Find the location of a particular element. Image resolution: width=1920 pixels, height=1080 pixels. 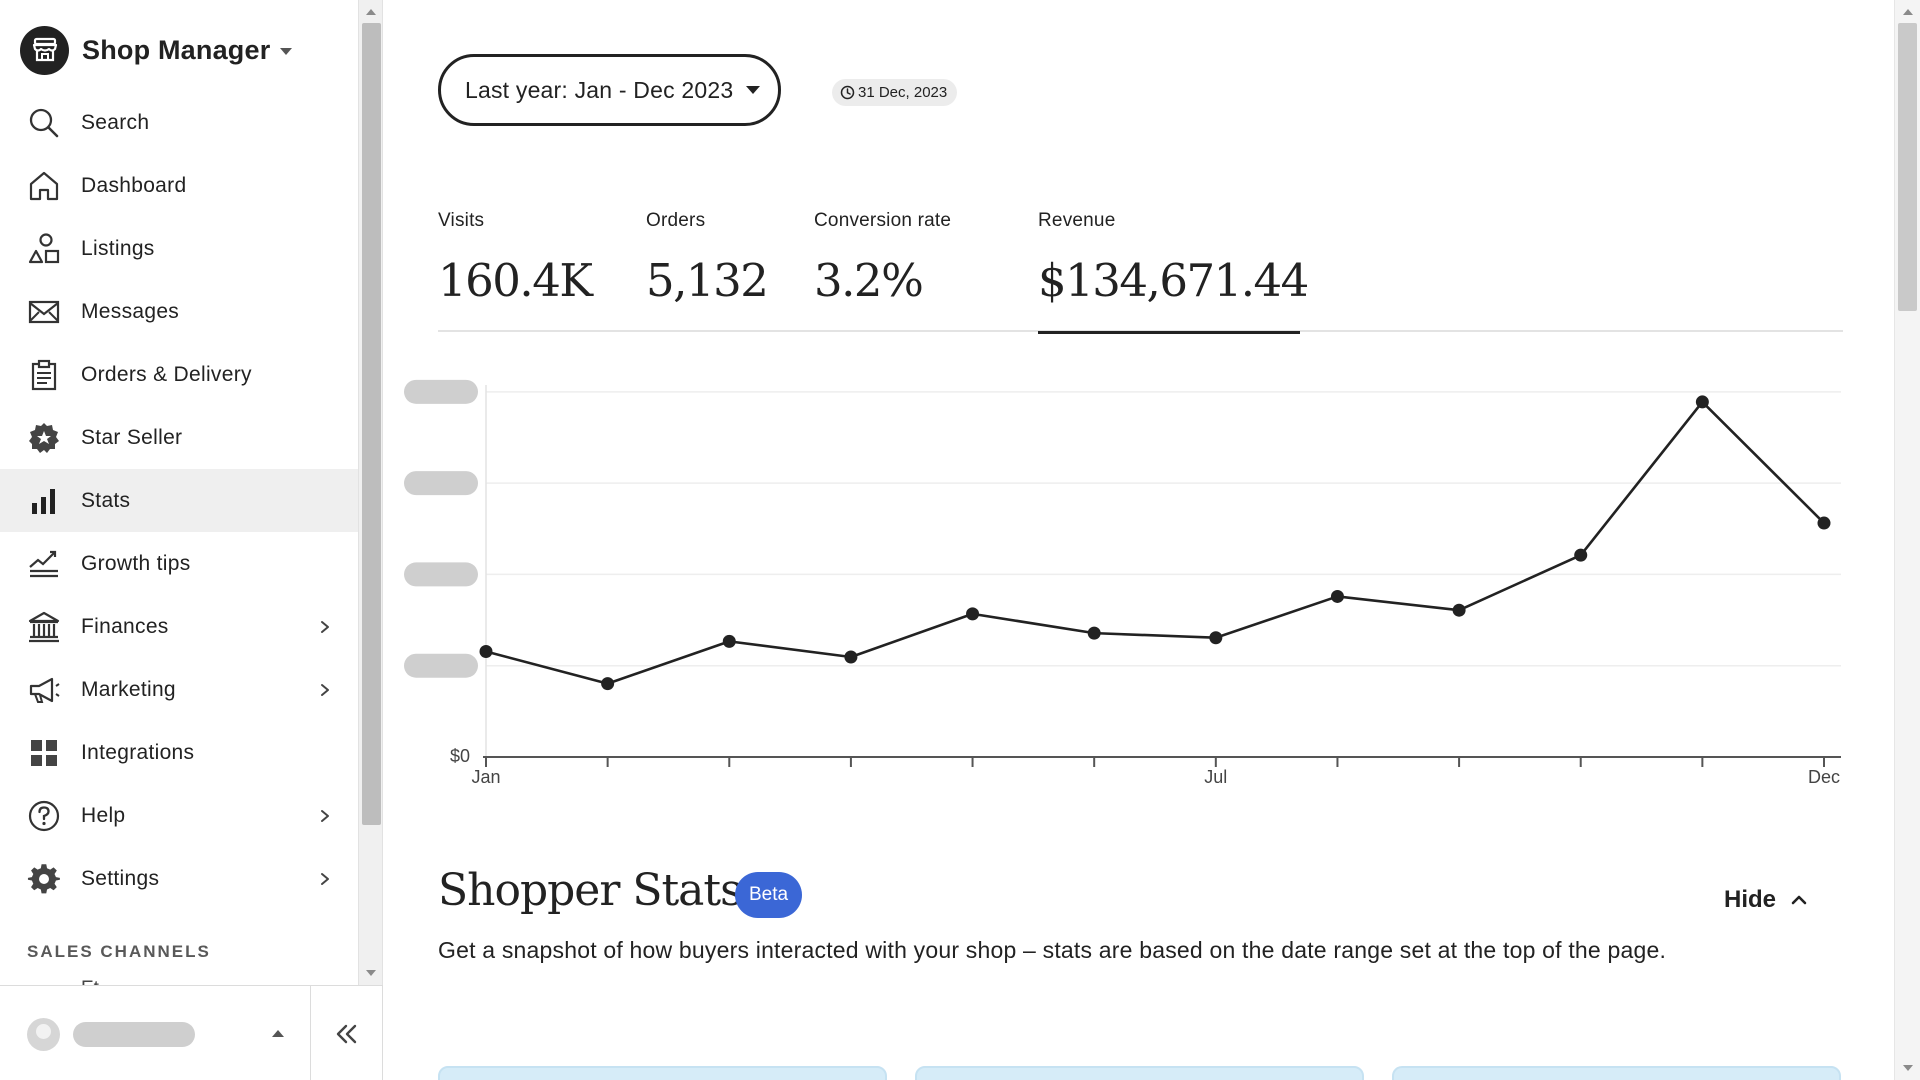

shapes-icon is located at coordinates (44, 249).